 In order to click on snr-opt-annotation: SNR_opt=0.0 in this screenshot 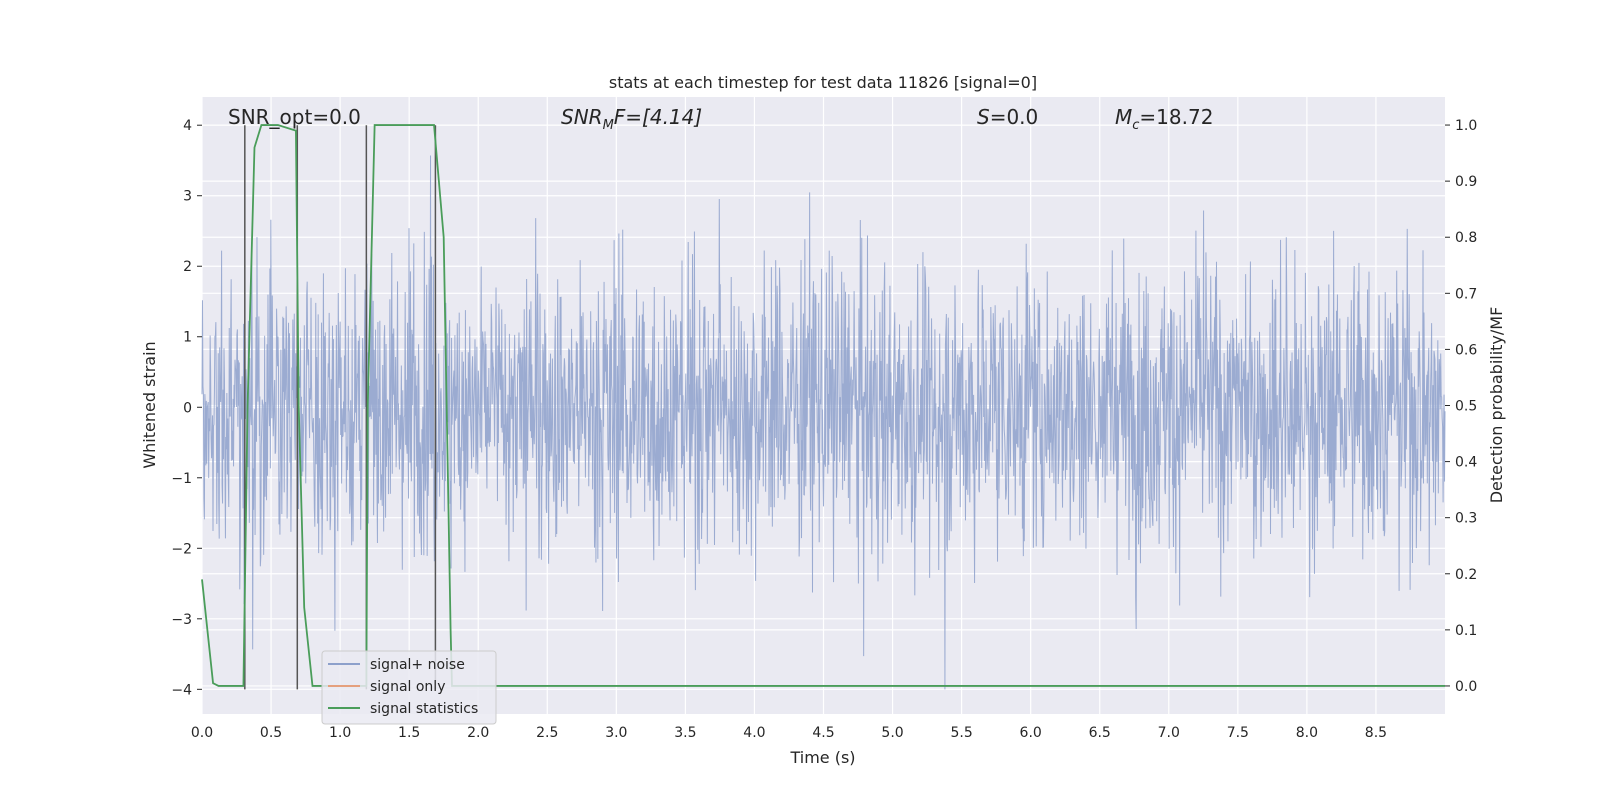, I will do `click(294, 117)`.